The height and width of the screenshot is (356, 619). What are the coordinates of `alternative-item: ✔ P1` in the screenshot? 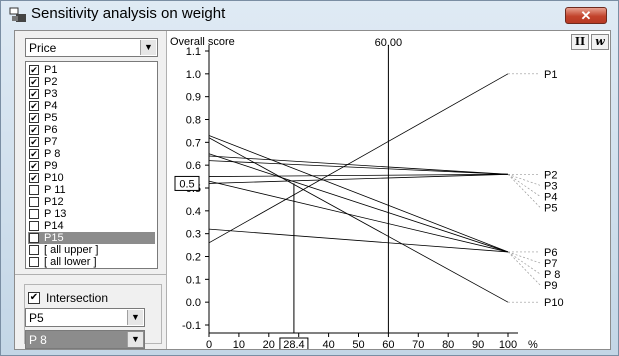 It's located at (91, 70).